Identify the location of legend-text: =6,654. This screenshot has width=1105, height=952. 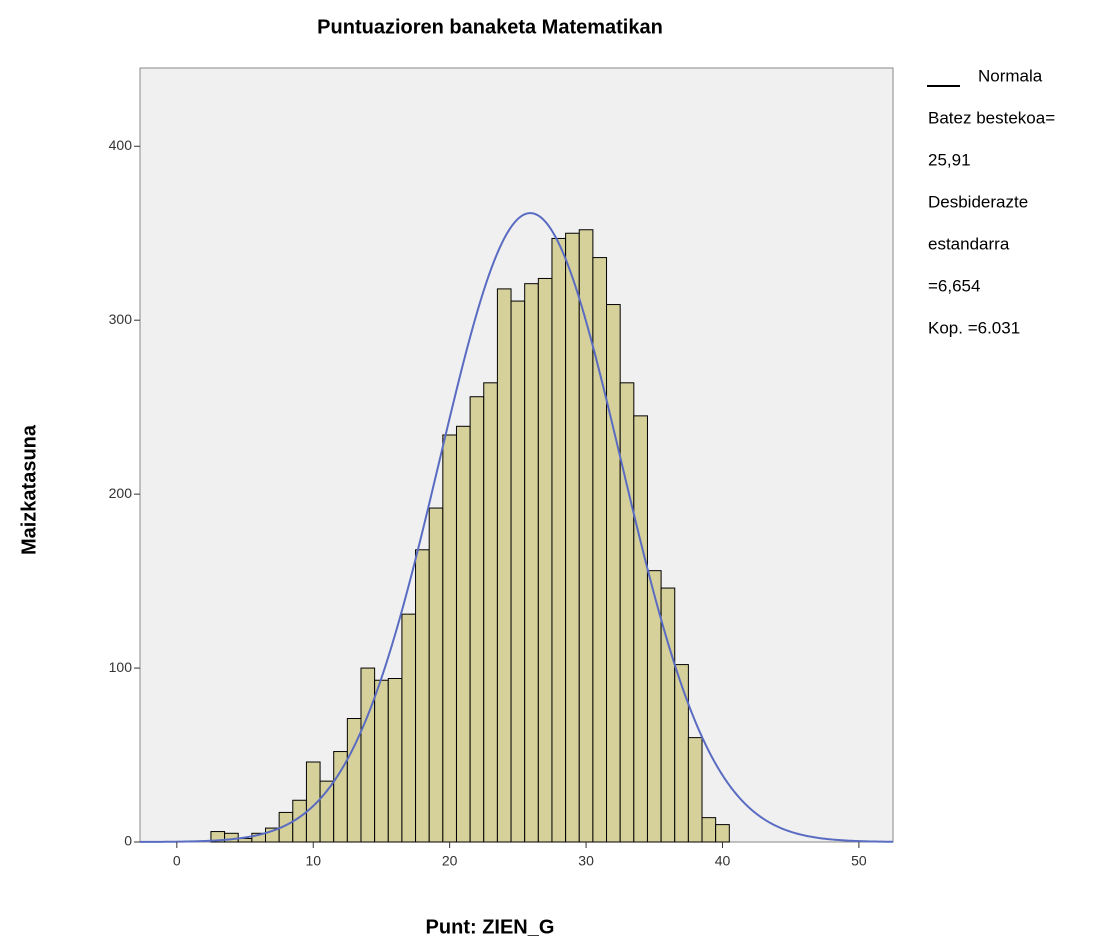
(954, 285).